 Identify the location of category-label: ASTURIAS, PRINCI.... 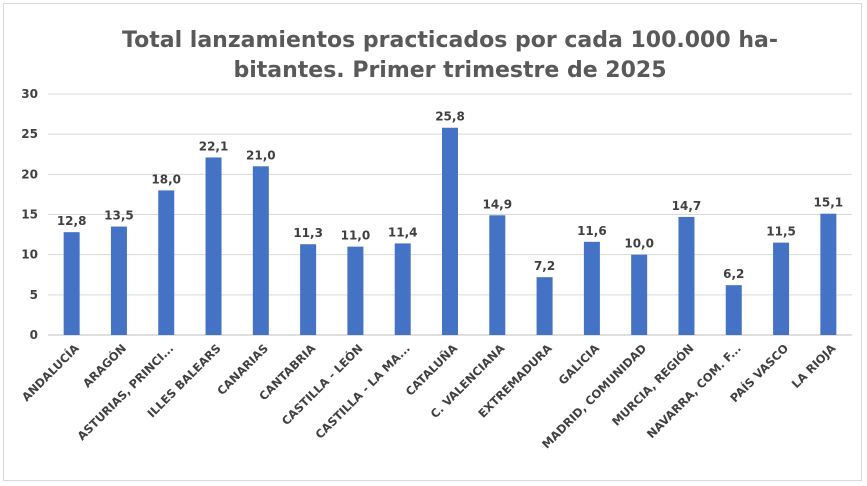
(125, 392).